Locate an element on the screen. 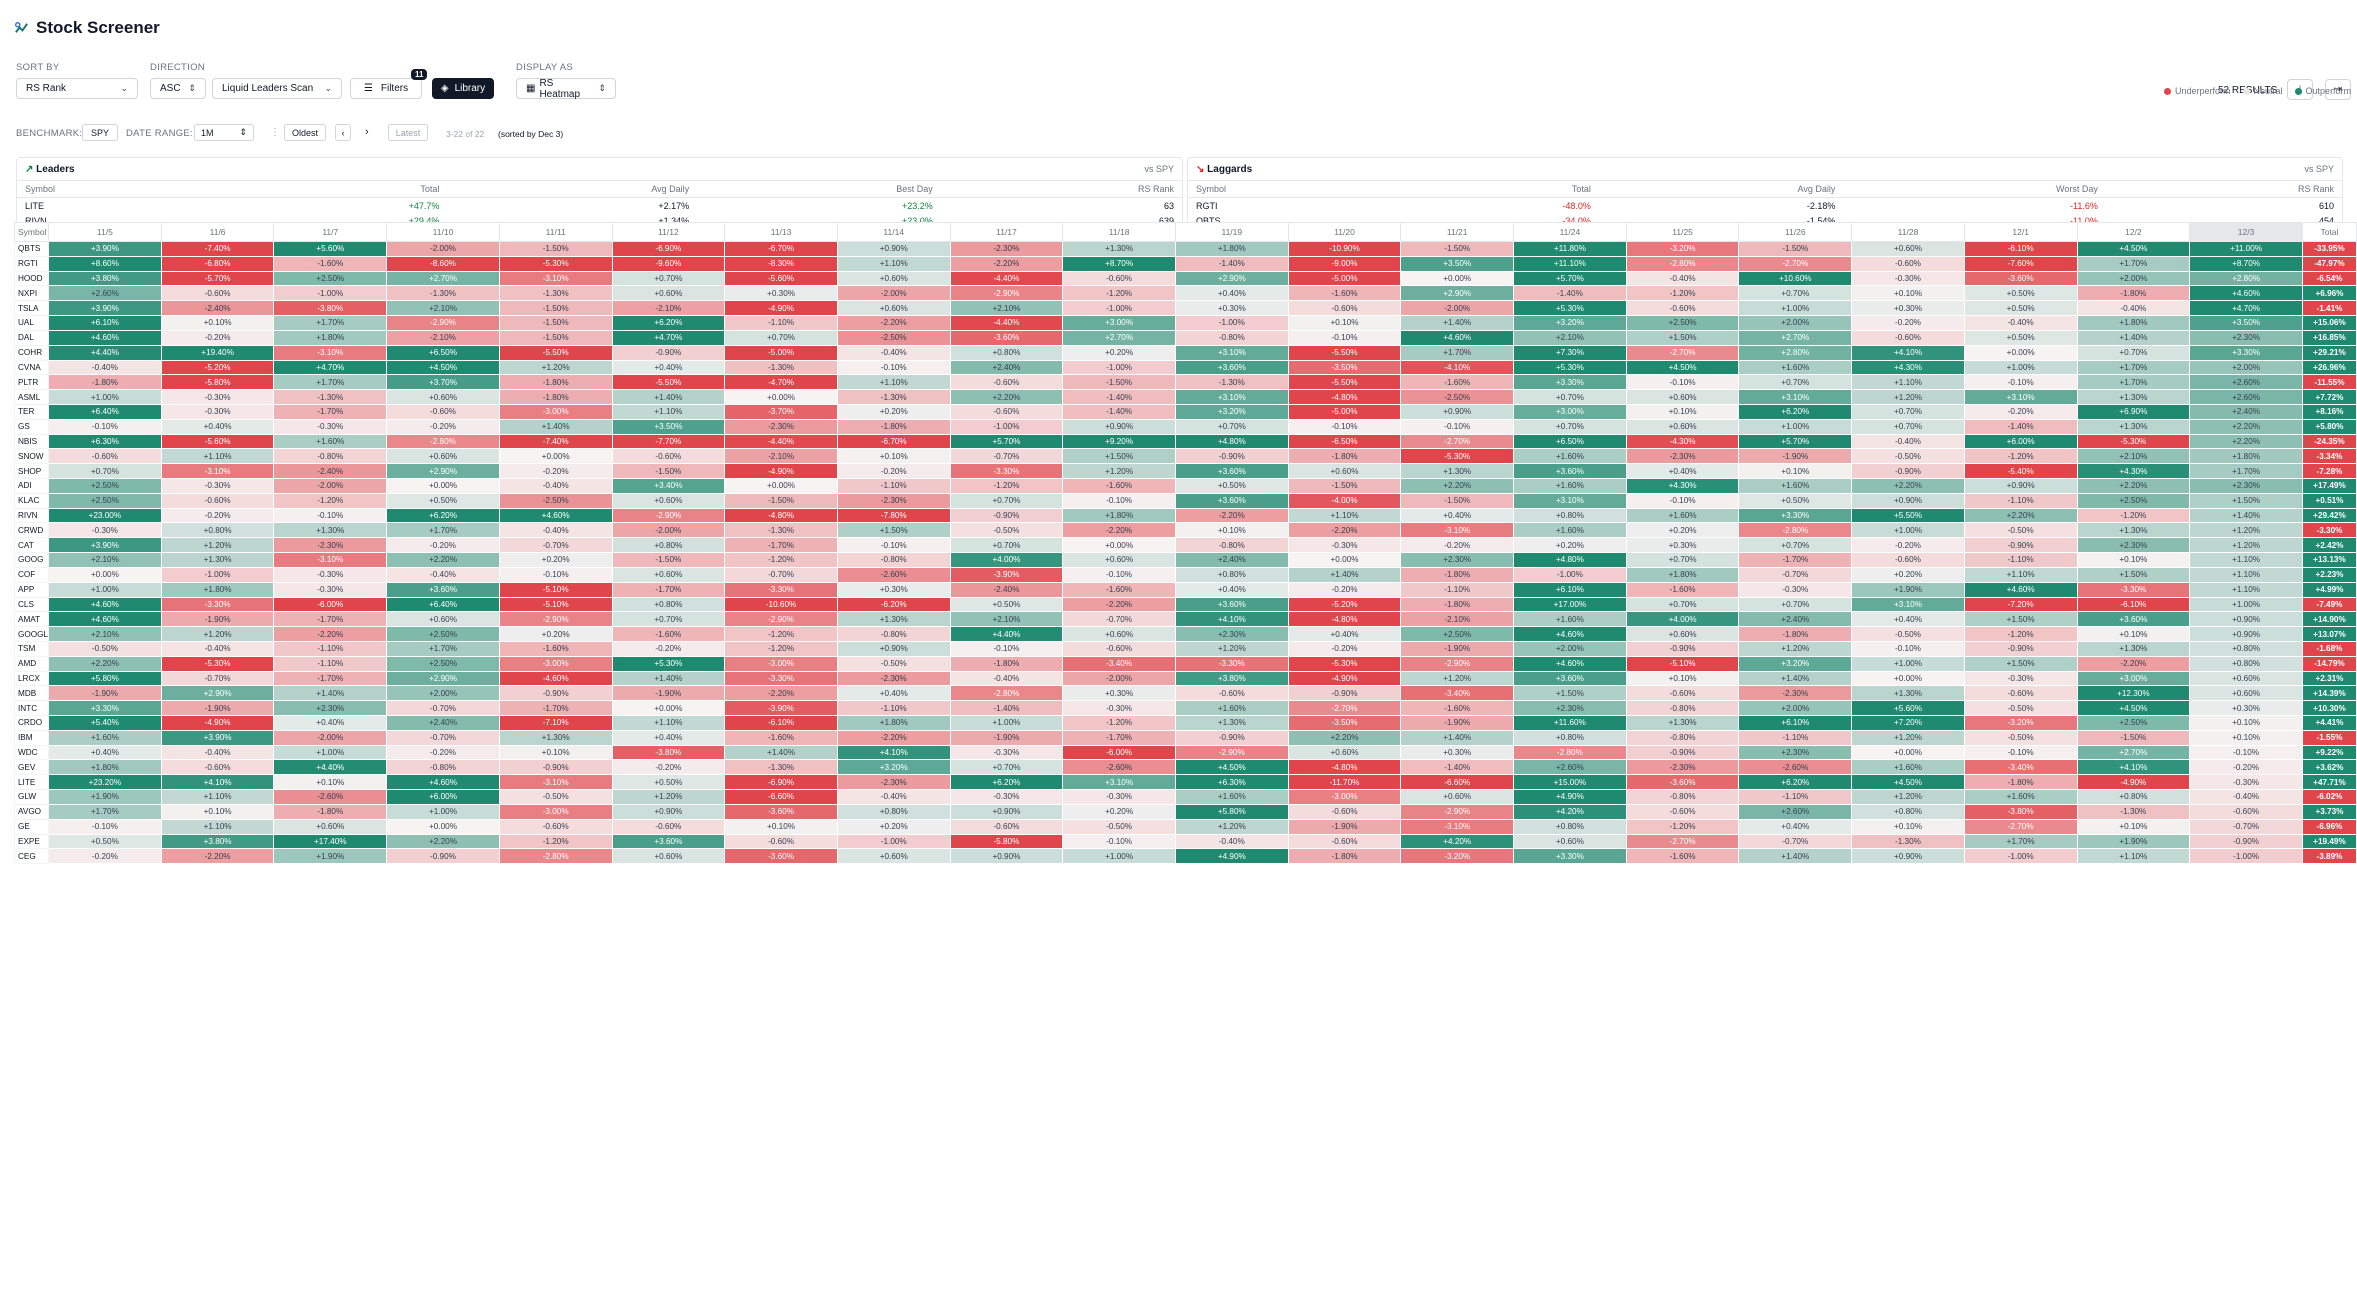 The image size is (2357, 1304). symbol-cell: LRCX is located at coordinates (31, 678).